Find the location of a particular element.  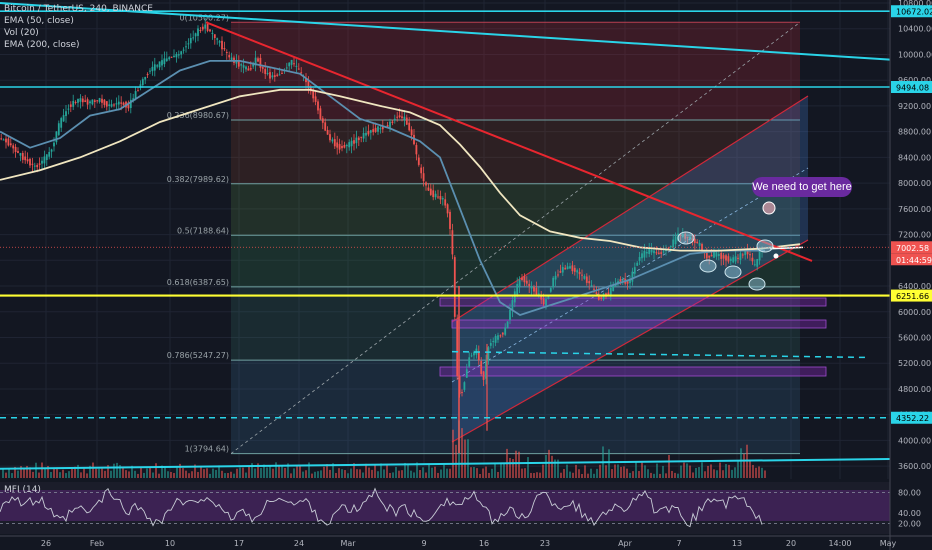

time-tick-label: 10 is located at coordinates (170, 543).